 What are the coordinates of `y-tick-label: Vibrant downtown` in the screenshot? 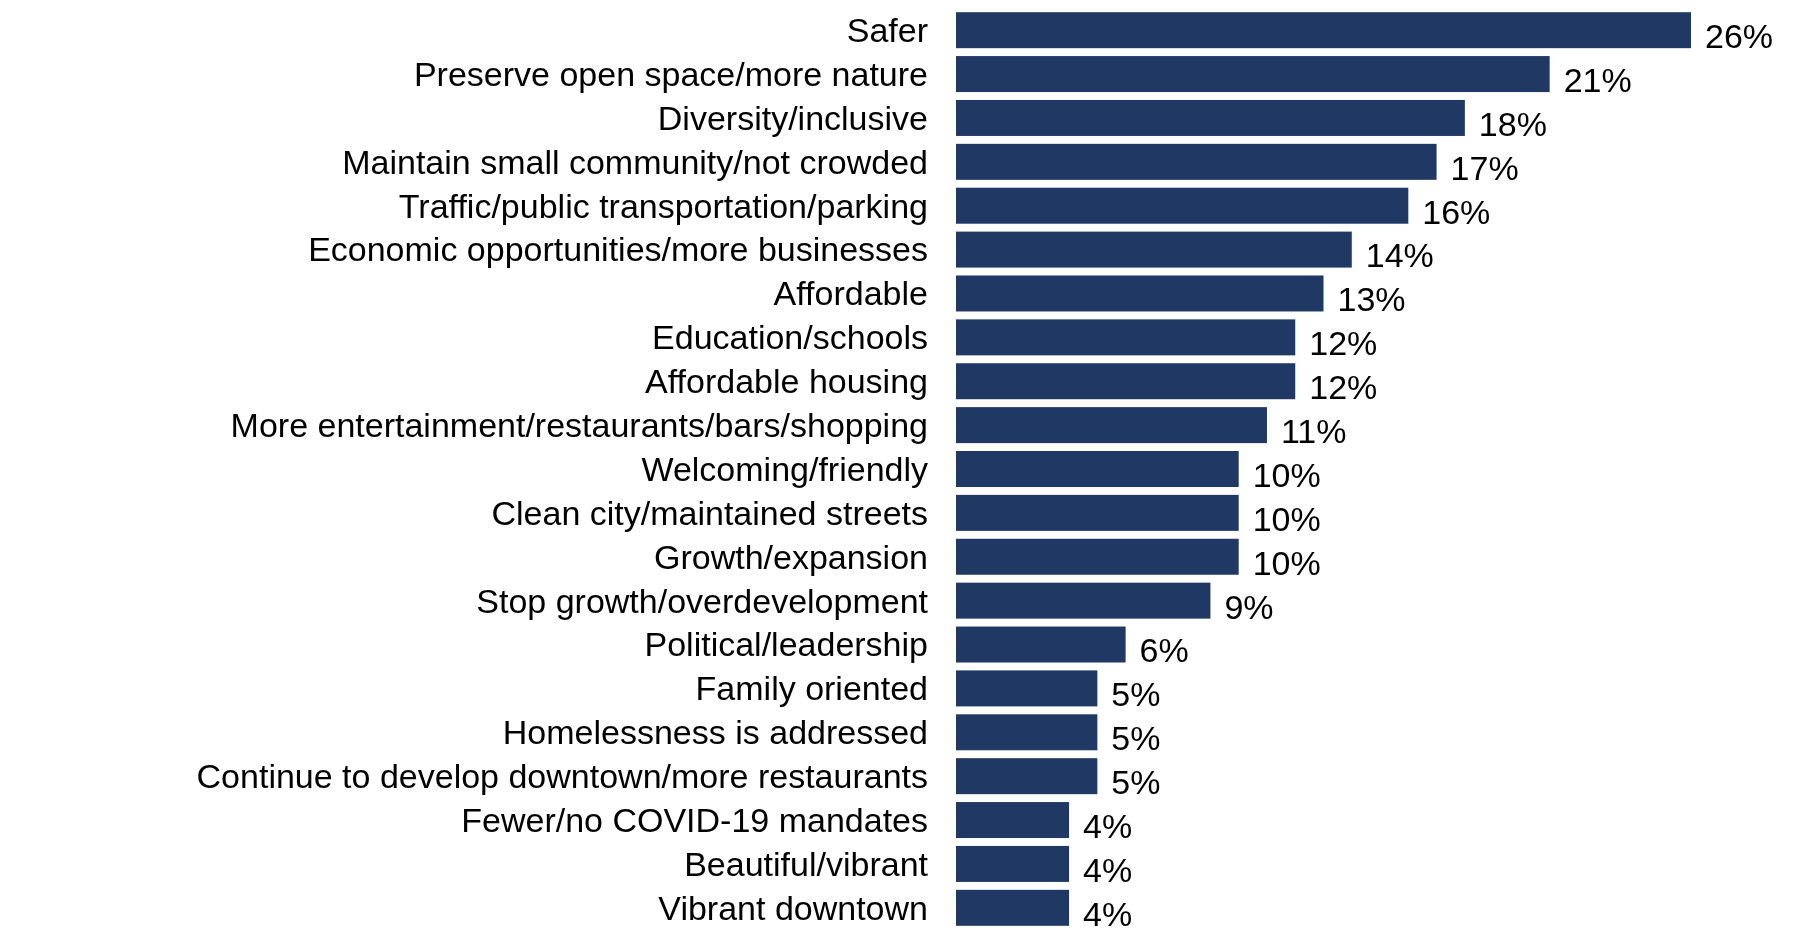 It's located at (793, 907).